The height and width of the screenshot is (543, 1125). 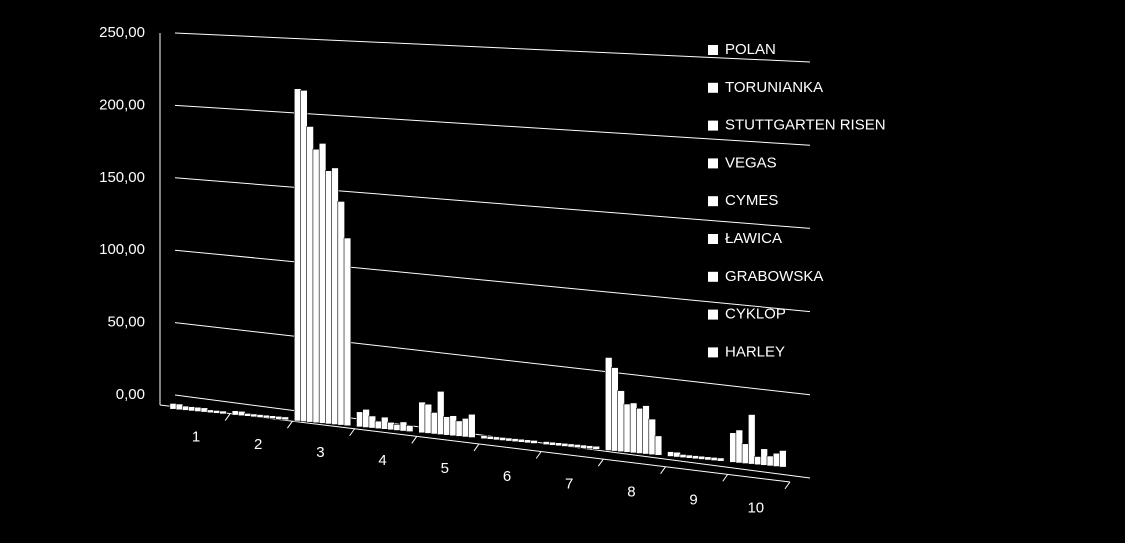 I want to click on x-tick-label: 4, so click(x=382, y=460).